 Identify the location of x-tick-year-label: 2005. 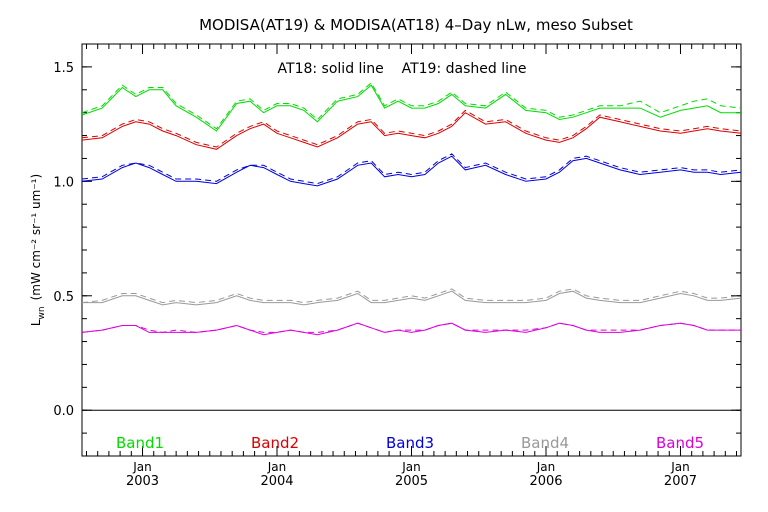
(411, 481).